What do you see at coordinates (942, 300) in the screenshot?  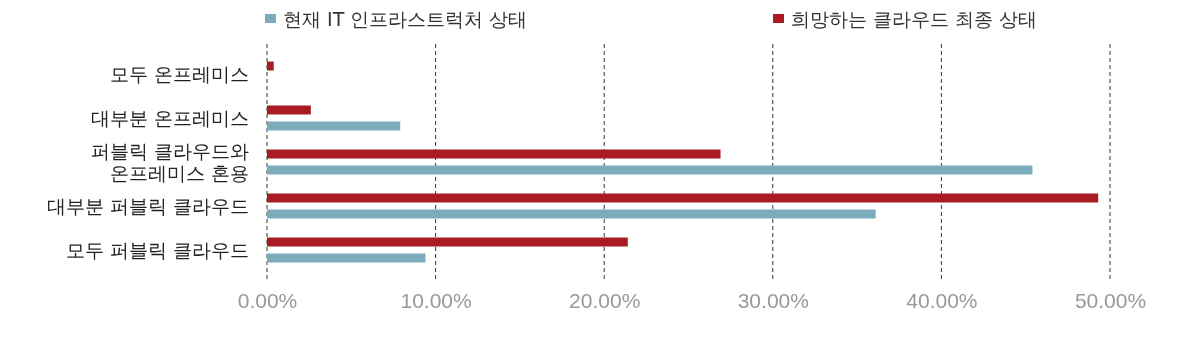 I see `x-tick-label: 40.00%` at bounding box center [942, 300].